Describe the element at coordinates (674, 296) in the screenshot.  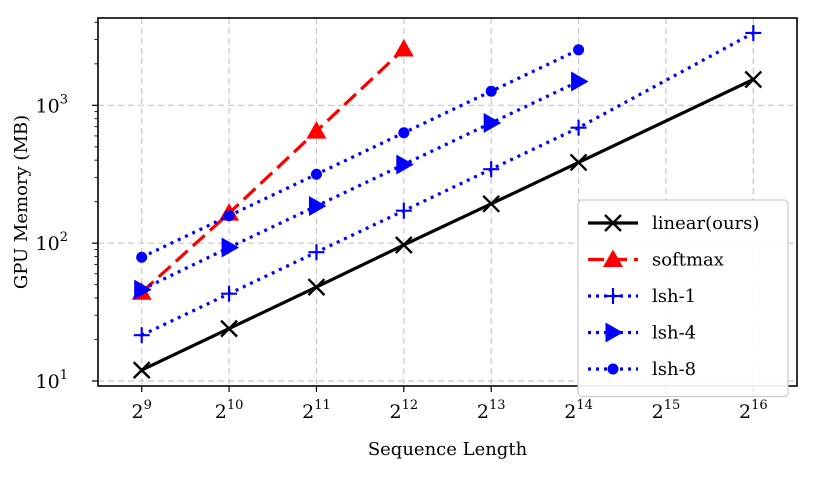
I see `legend-label: lsh-1` at that location.